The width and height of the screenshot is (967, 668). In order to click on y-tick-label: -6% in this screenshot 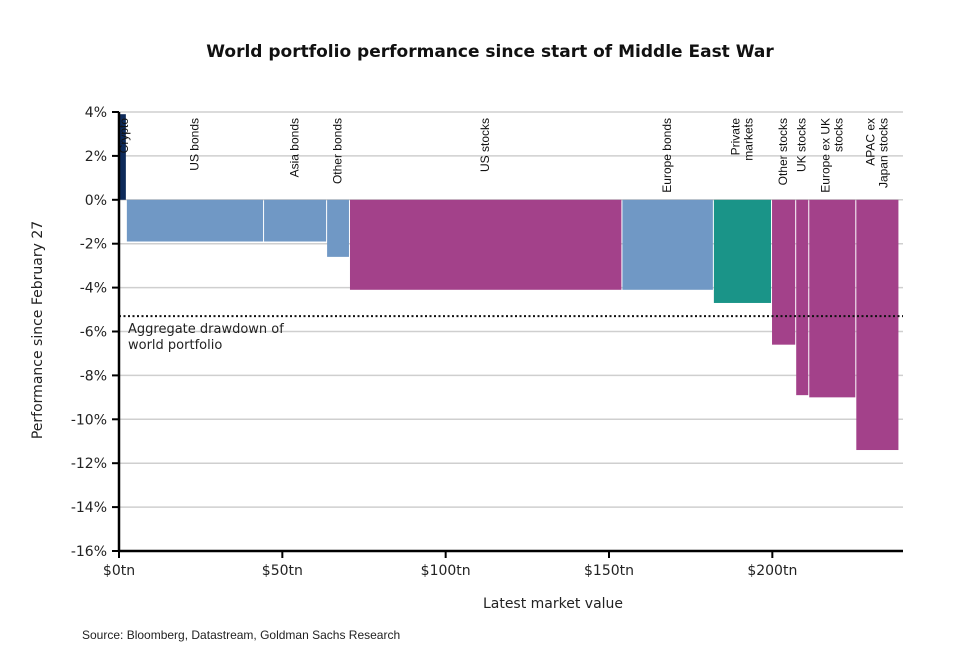, I will do `click(93, 333)`.